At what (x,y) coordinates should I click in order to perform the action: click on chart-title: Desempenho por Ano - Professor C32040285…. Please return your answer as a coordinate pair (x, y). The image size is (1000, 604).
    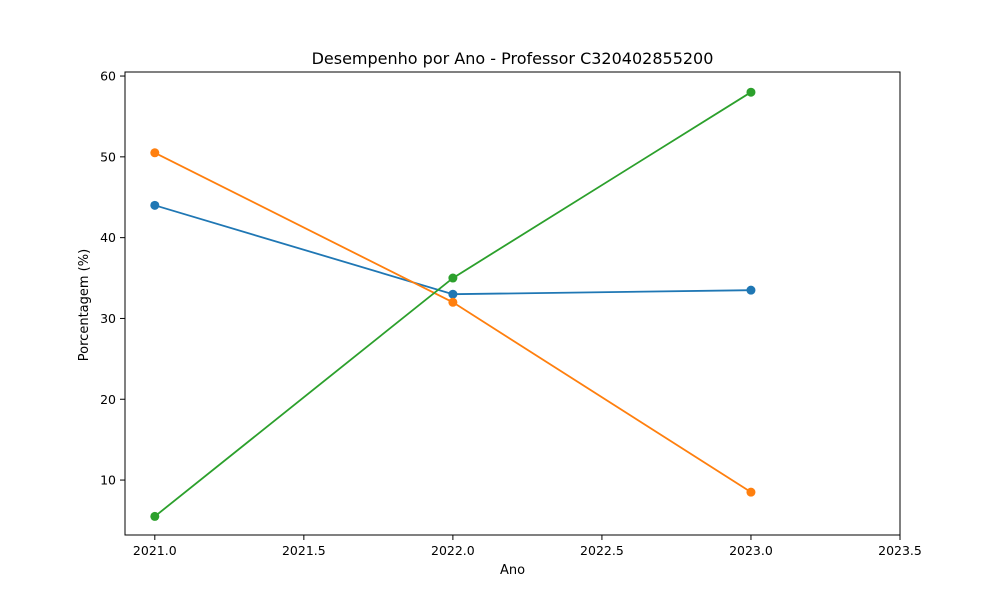
    Looking at the image, I should click on (513, 58).